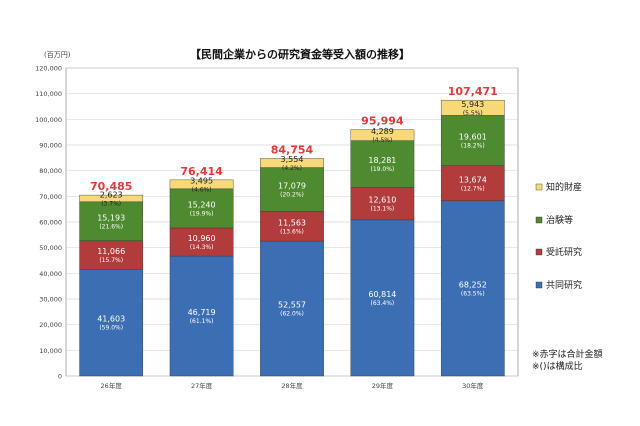 The image size is (640, 426). I want to click on data-label: 17,079, so click(292, 186).